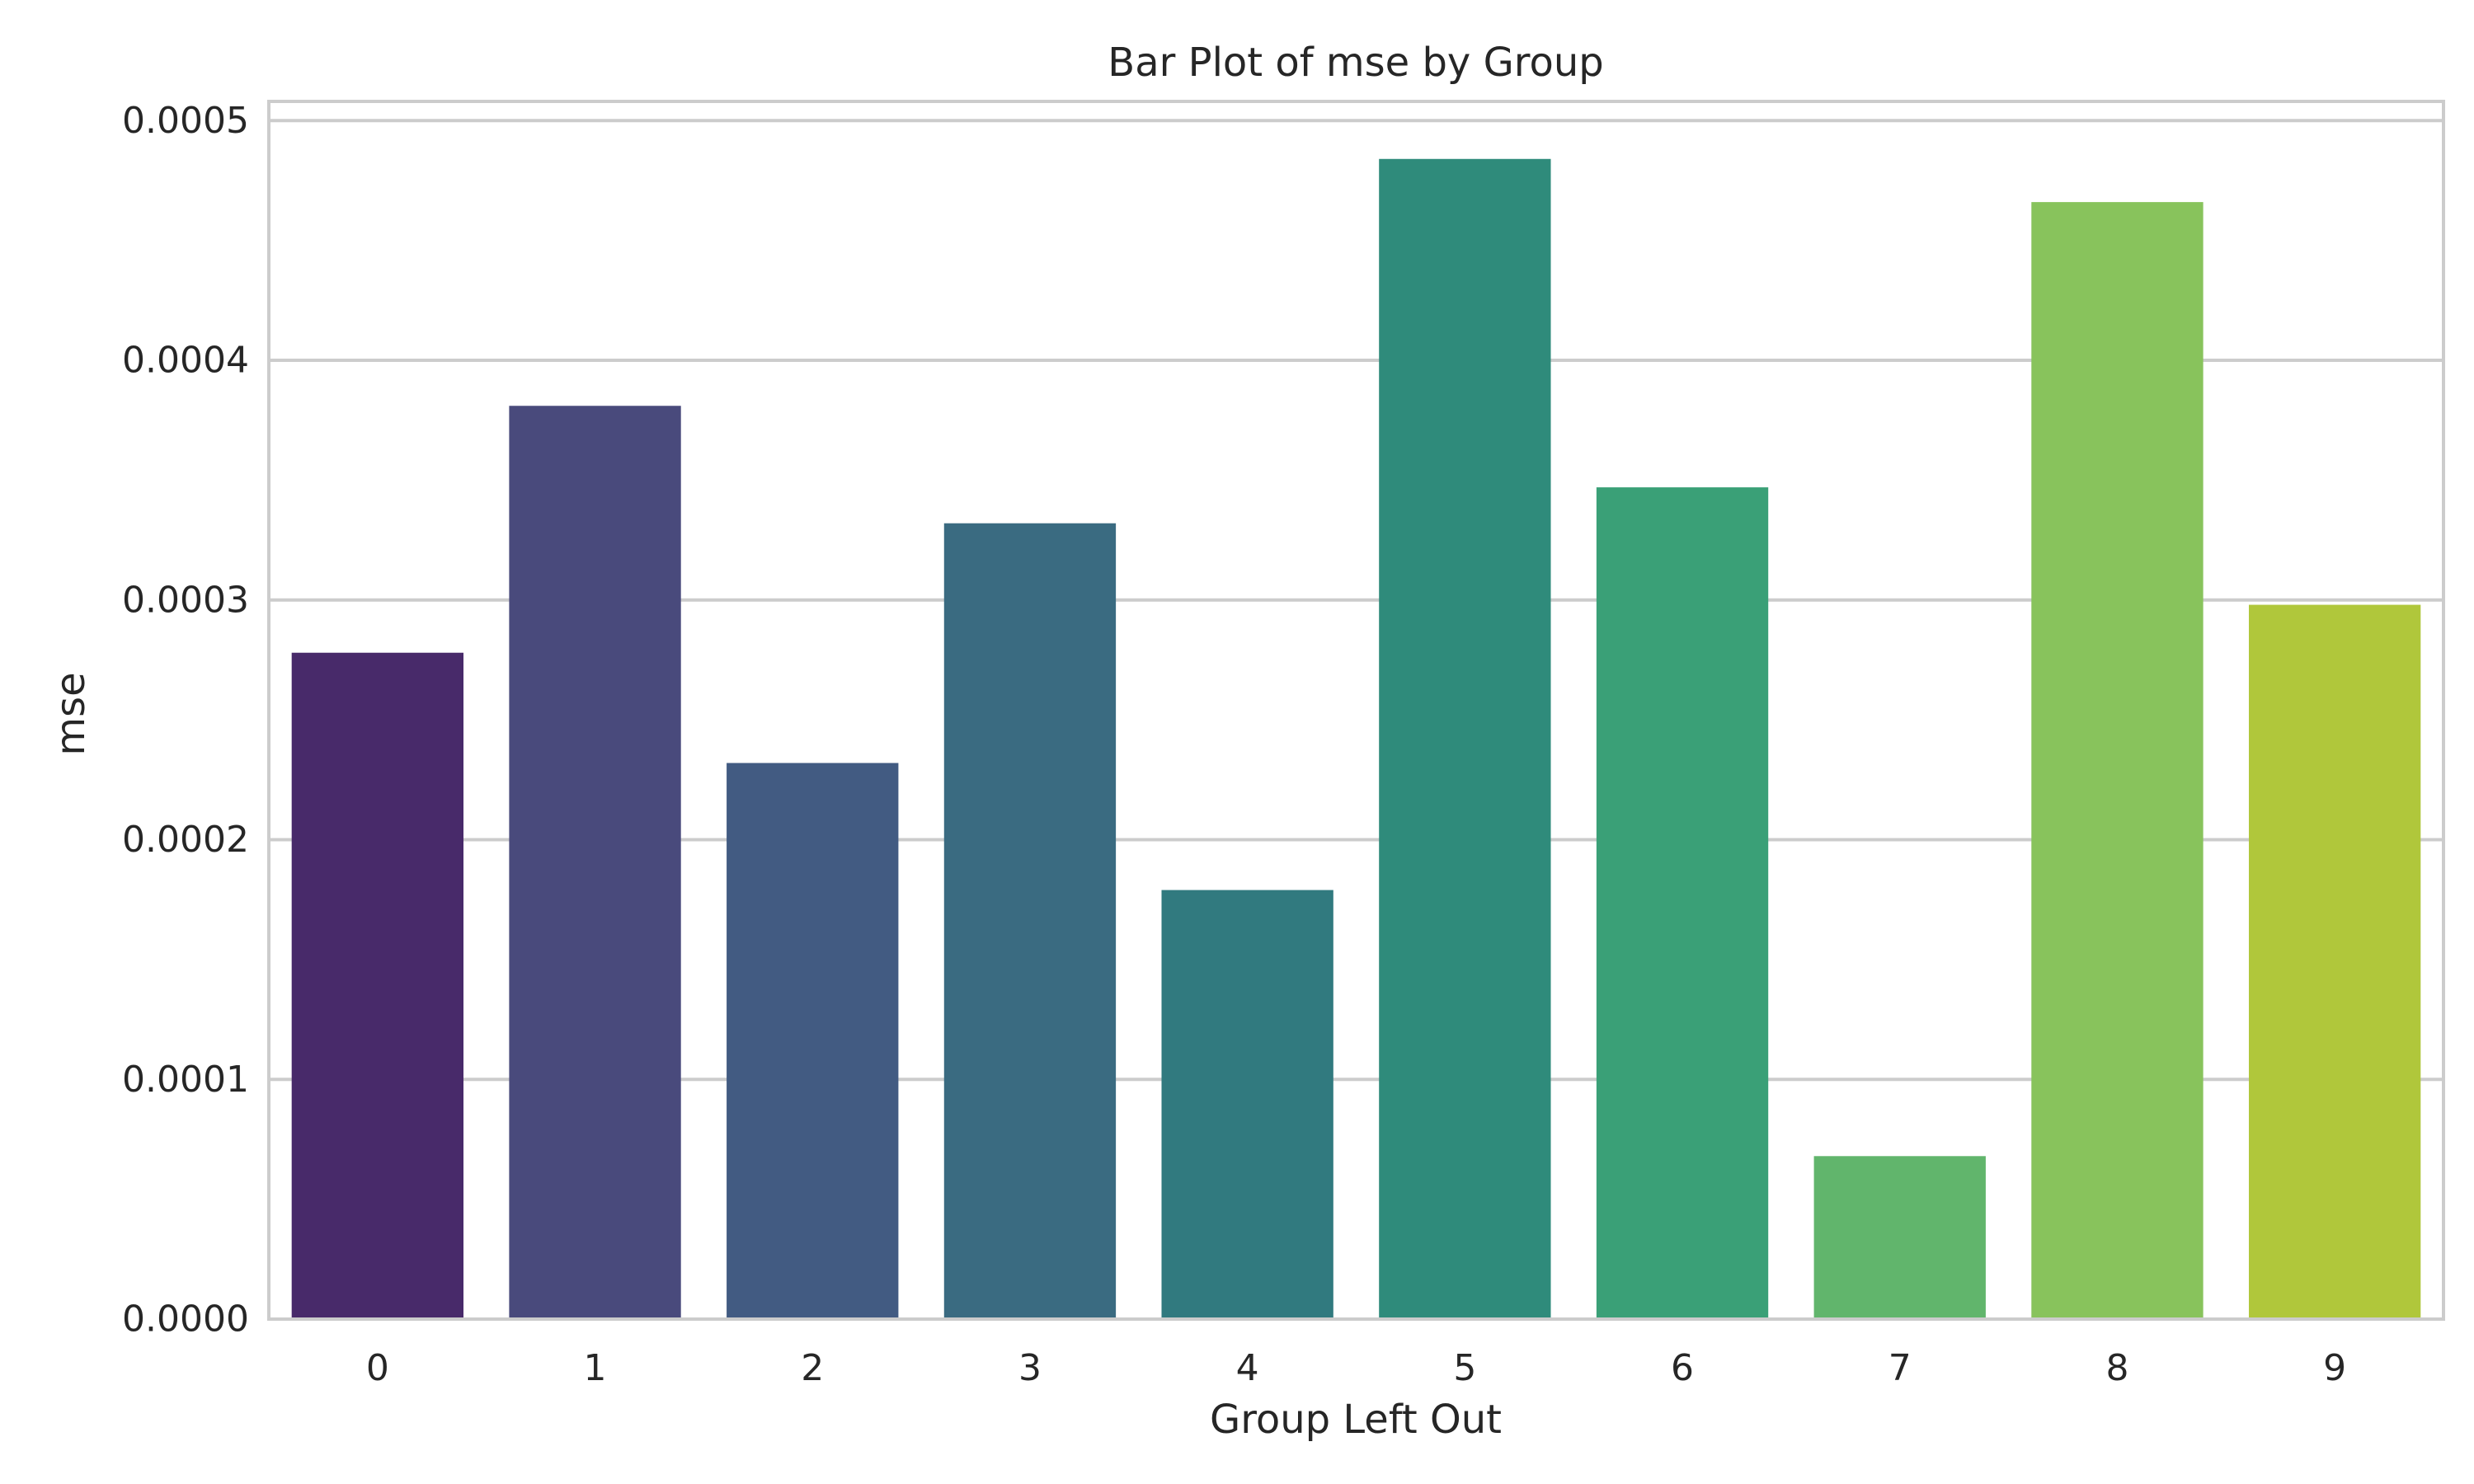 The width and height of the screenshot is (2474, 1484). Describe the element at coordinates (812, 1368) in the screenshot. I see `x-tick-label: 2` at that location.